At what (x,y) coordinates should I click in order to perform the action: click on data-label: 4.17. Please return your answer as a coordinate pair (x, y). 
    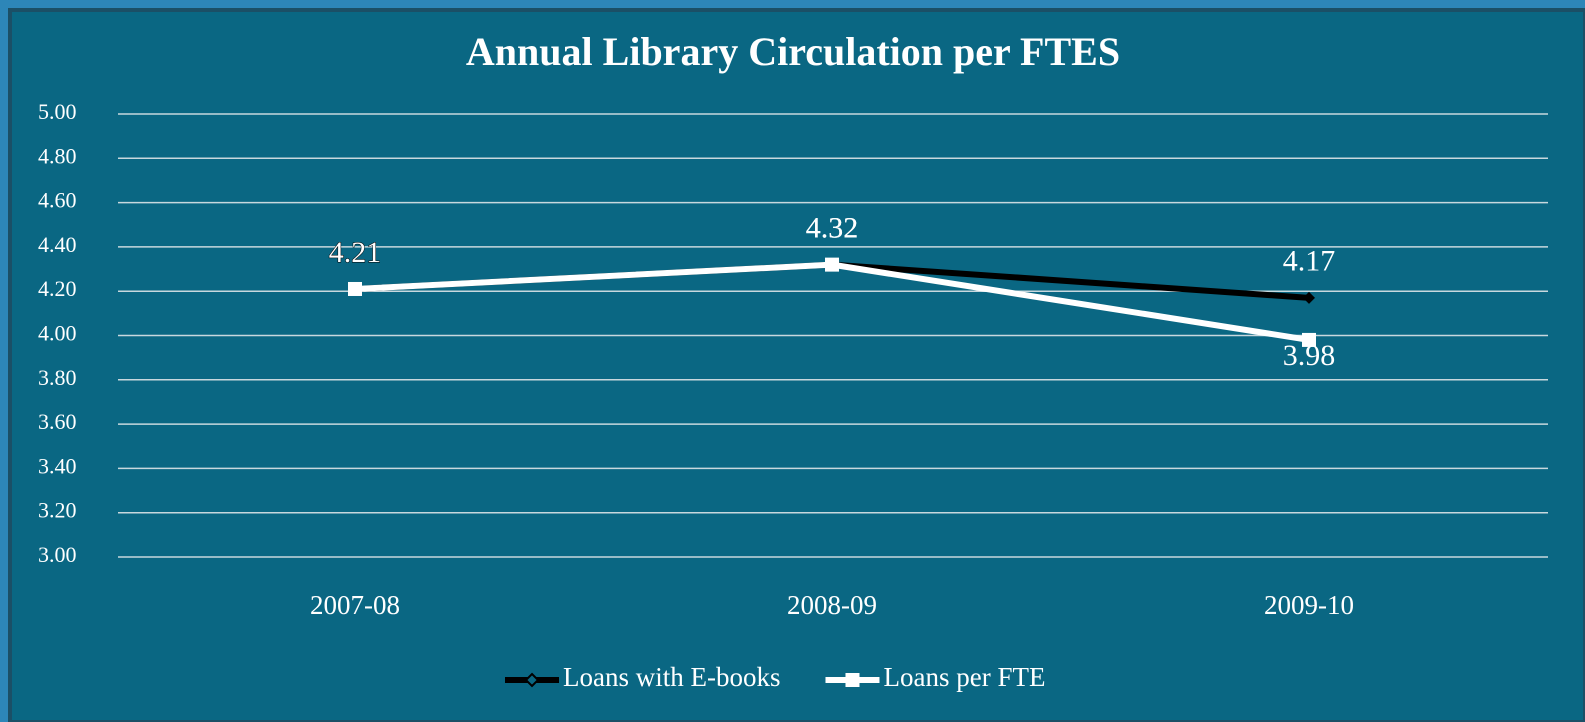
    Looking at the image, I should click on (1309, 261).